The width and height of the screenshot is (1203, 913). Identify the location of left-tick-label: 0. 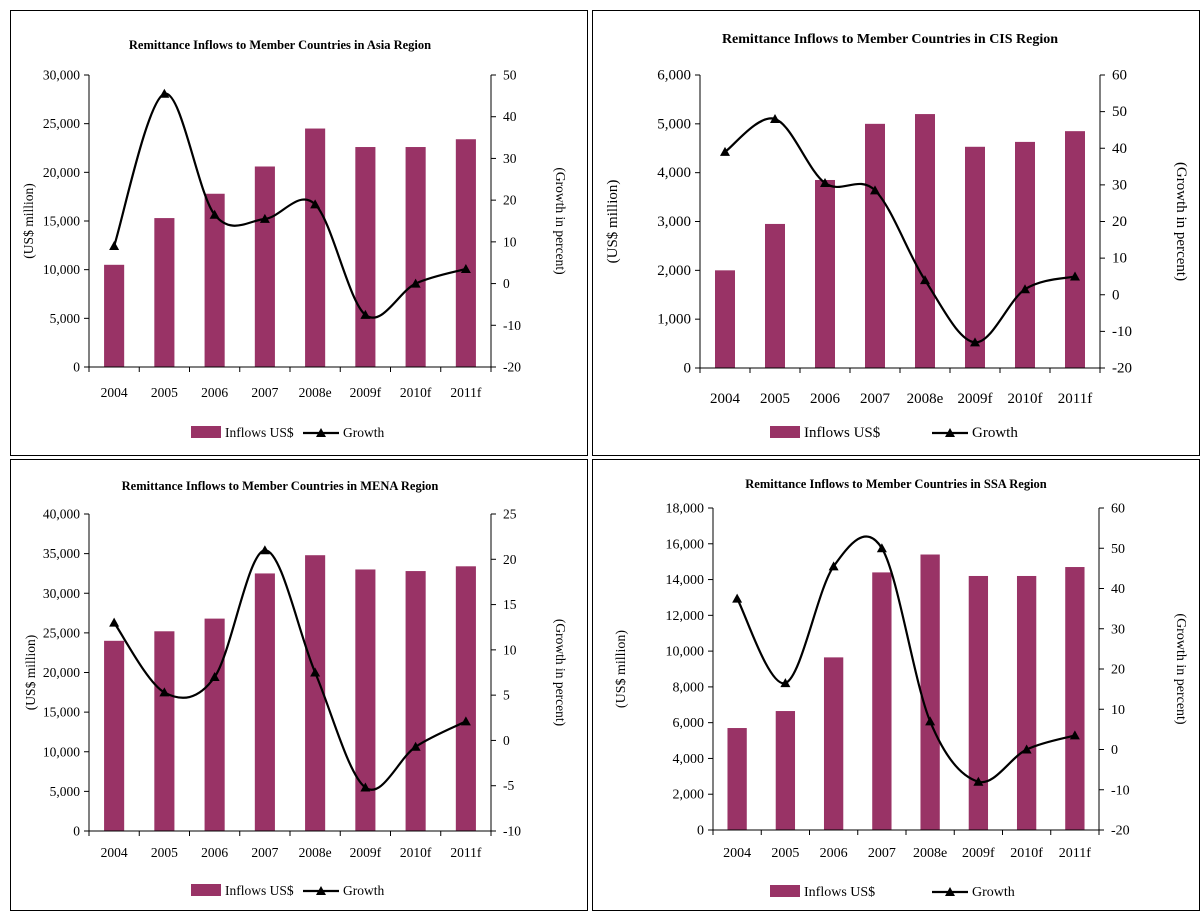
(76, 831).